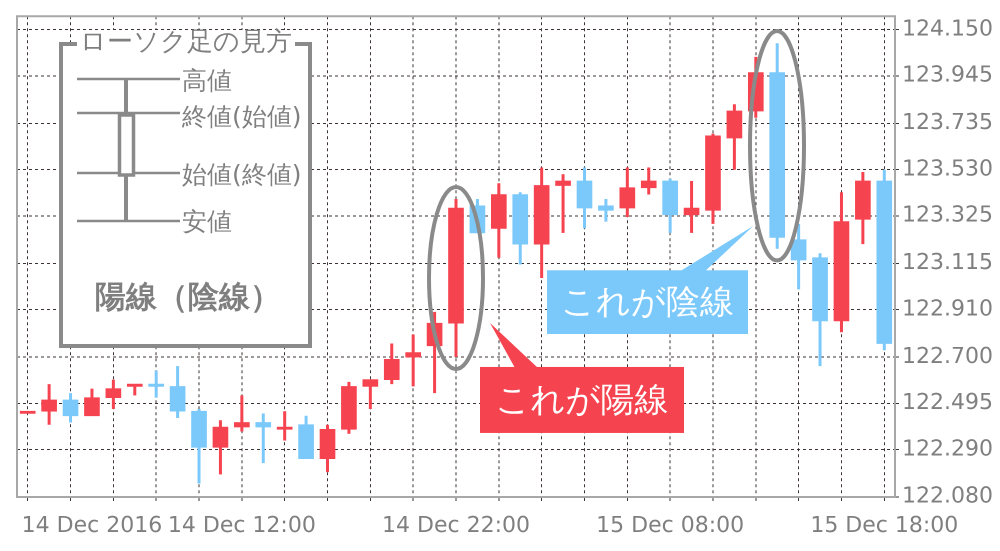  I want to click on annotation: 終値(始値), so click(242, 116).